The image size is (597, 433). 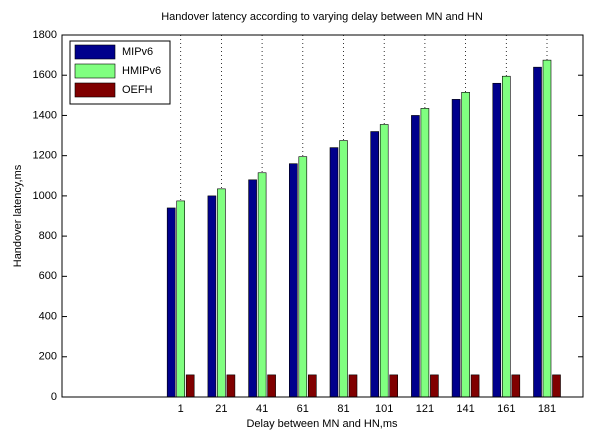 I want to click on y-tick-label: 0, so click(x=54, y=397).